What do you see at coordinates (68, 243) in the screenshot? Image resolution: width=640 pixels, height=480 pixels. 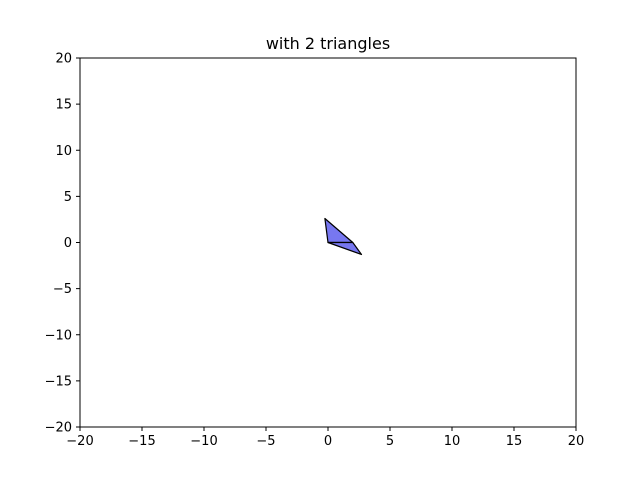 I see `y-tick-label: 0` at bounding box center [68, 243].